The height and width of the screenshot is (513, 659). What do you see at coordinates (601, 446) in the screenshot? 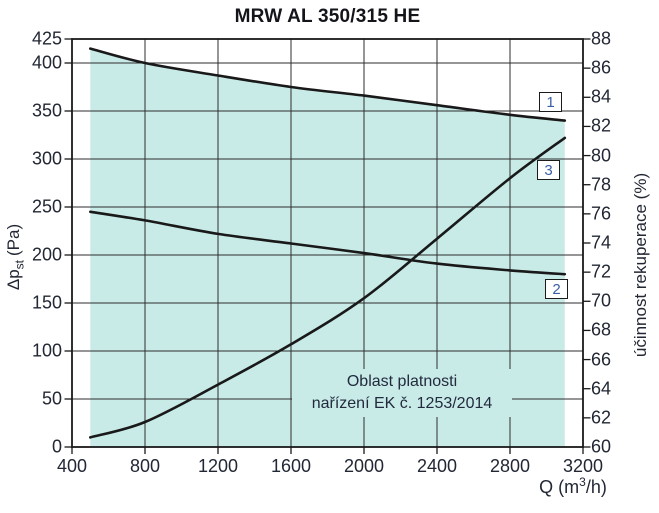
I see `y-right-tick-label: 60` at bounding box center [601, 446].